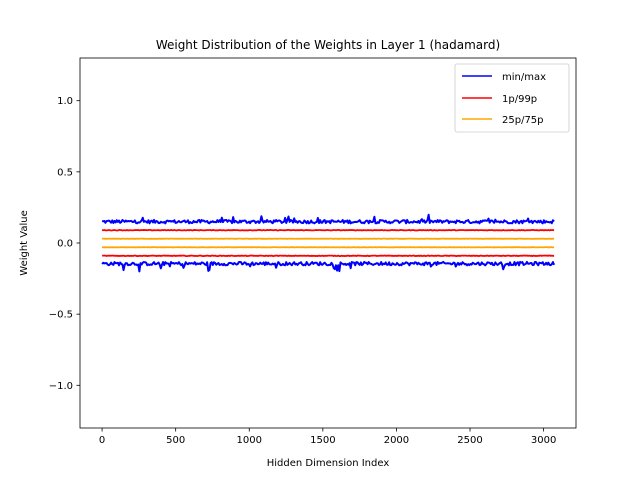 The image size is (640, 480). I want to click on x-axis-ticks: 0 500 1000 1500 2000 2500 3000, so click(327, 437).